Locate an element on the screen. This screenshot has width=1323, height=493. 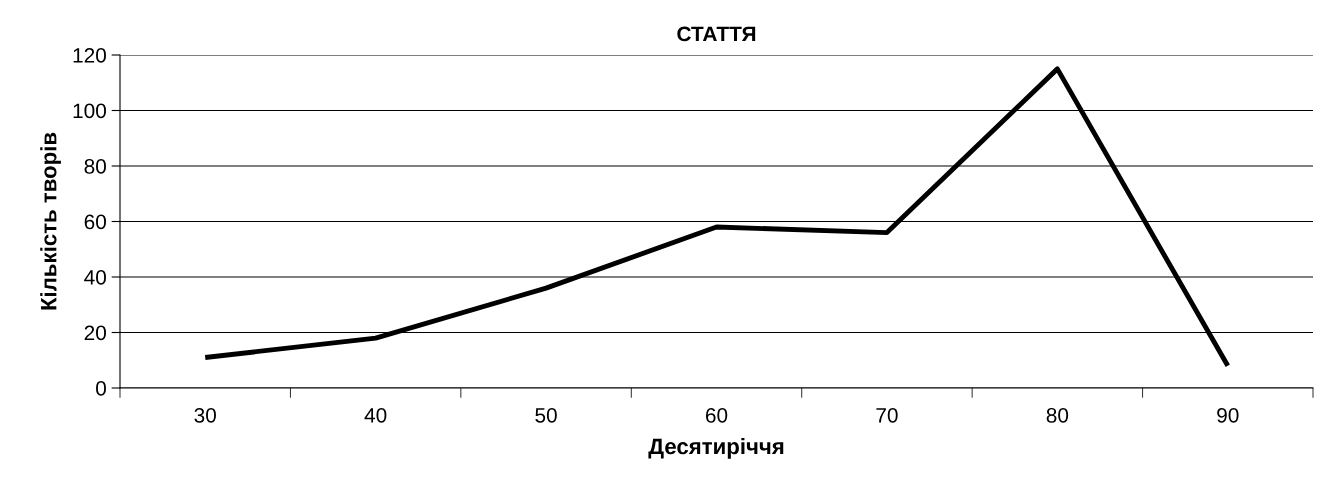
x-tick-label: 40 is located at coordinates (375, 415).